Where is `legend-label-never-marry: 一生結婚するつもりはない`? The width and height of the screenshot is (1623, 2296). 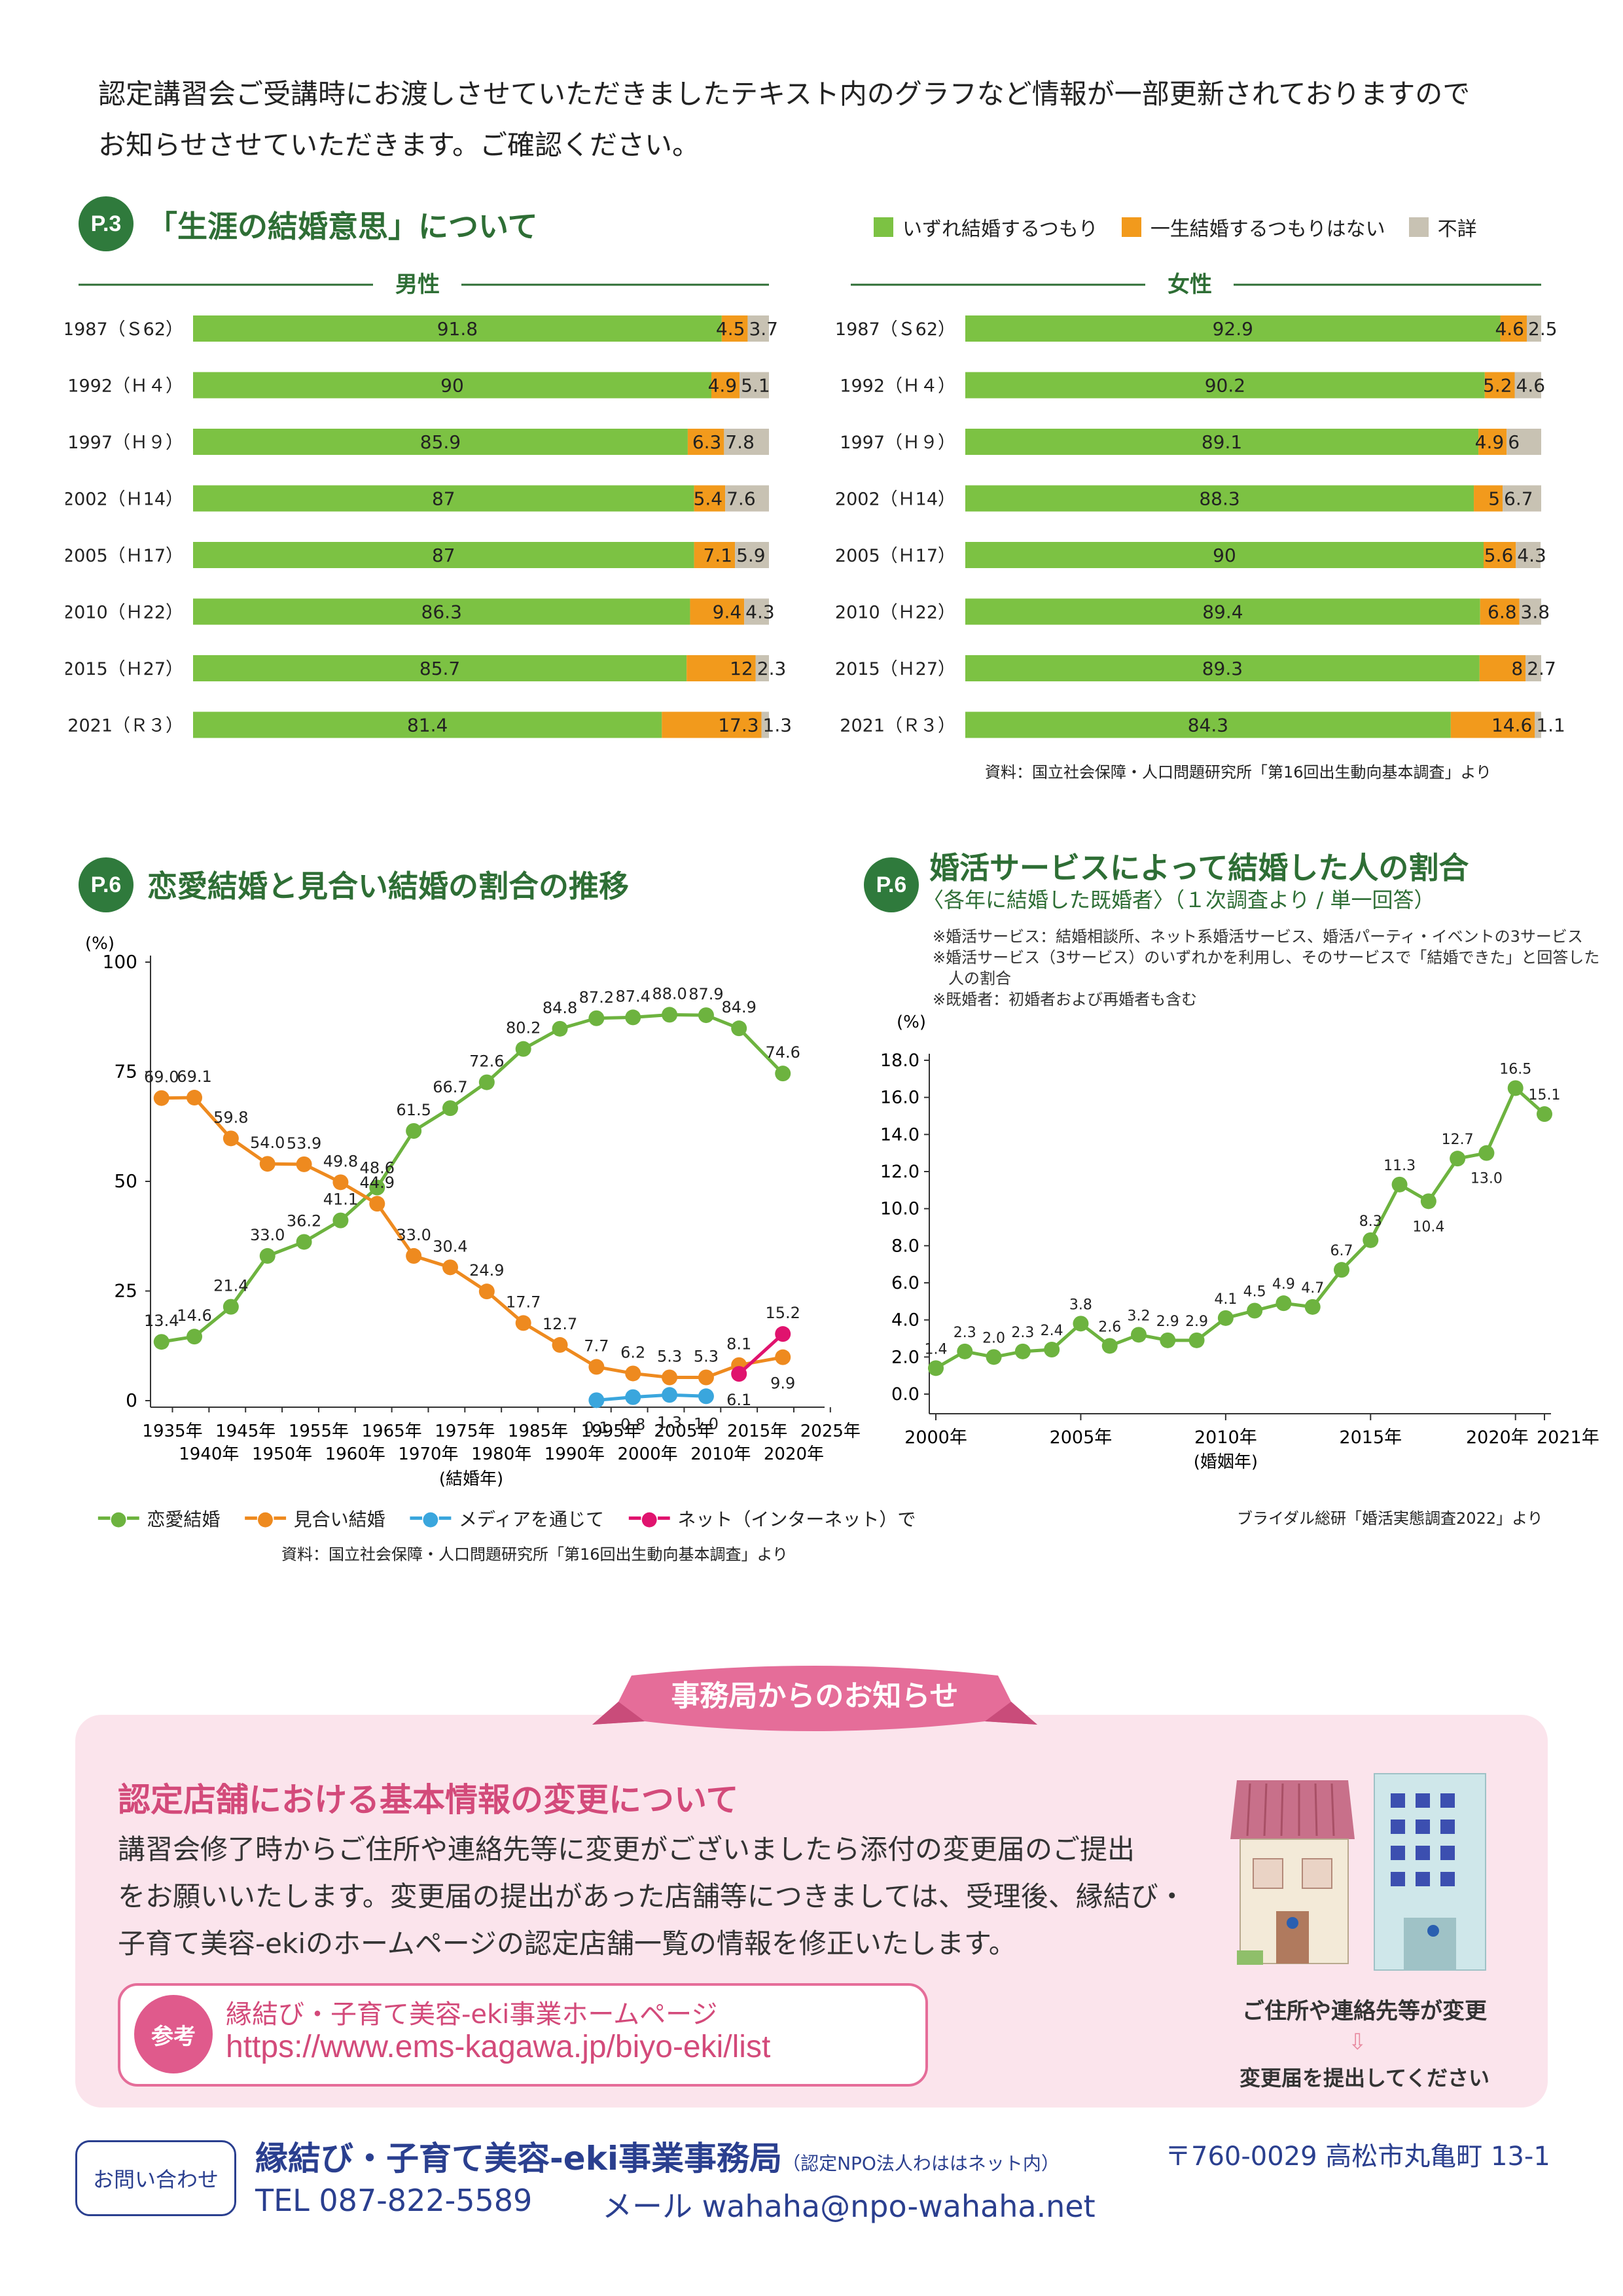 legend-label-never-marry: 一生結婚するつもりはない is located at coordinates (1267, 229).